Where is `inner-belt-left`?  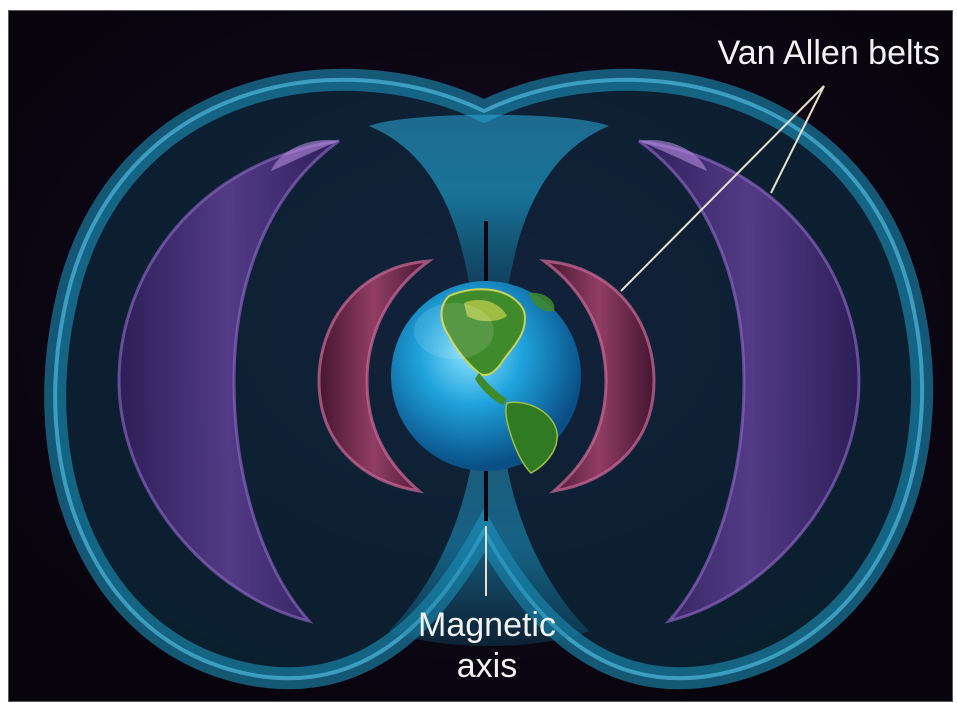 inner-belt-left is located at coordinates (376, 376).